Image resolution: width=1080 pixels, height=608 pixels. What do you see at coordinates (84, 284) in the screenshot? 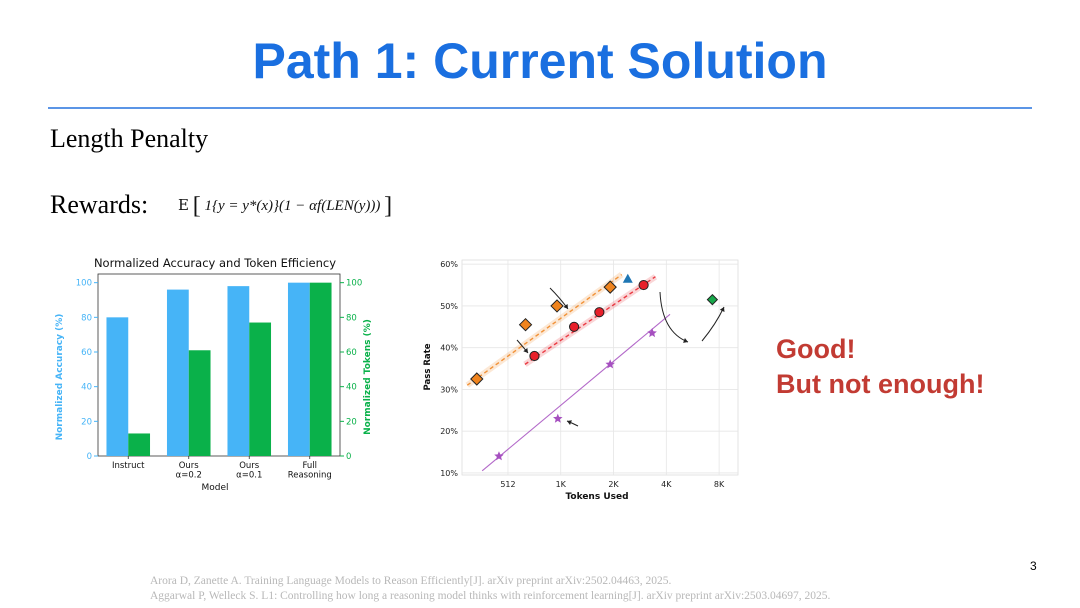
I see `left-y-tick-label: 100` at bounding box center [84, 284].